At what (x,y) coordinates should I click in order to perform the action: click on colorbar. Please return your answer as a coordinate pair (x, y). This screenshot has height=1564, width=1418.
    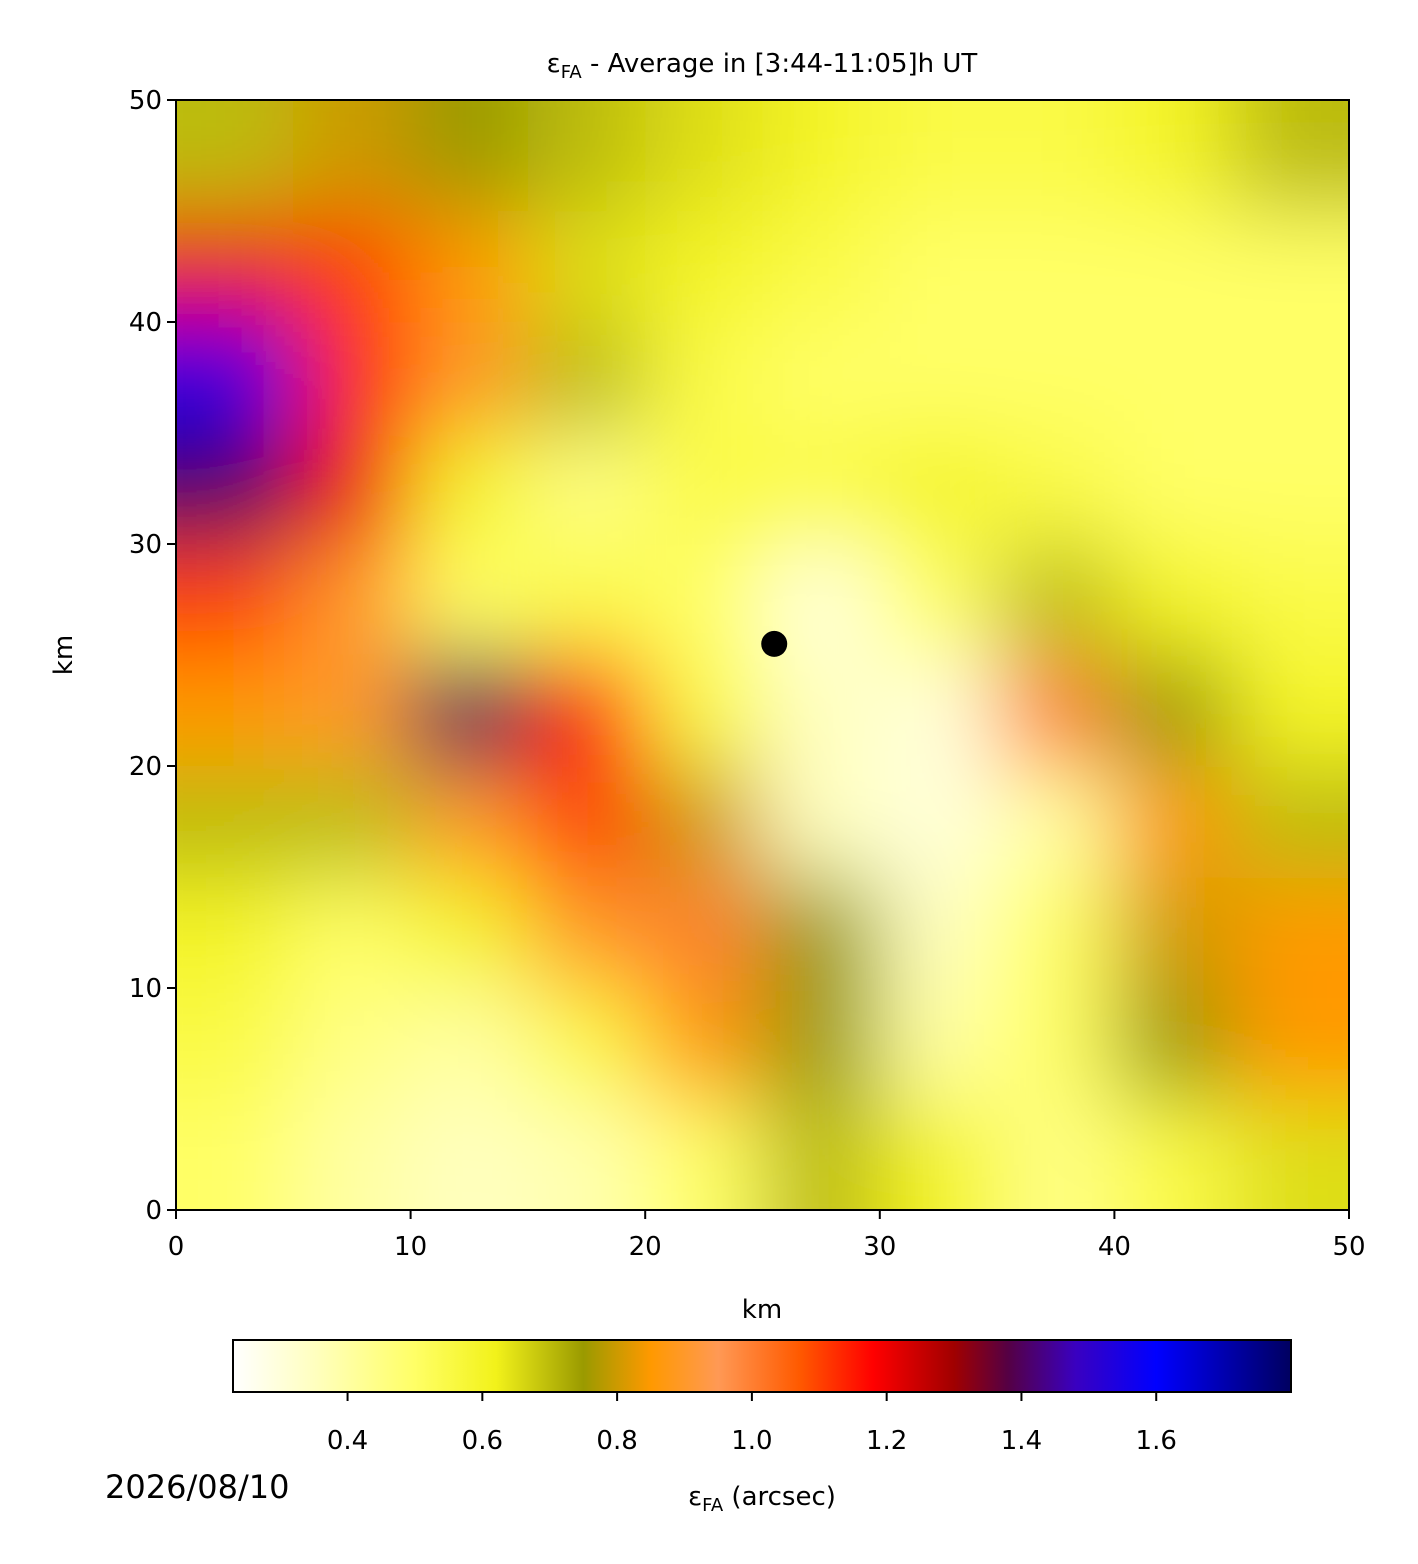
    Looking at the image, I should click on (762, 1366).